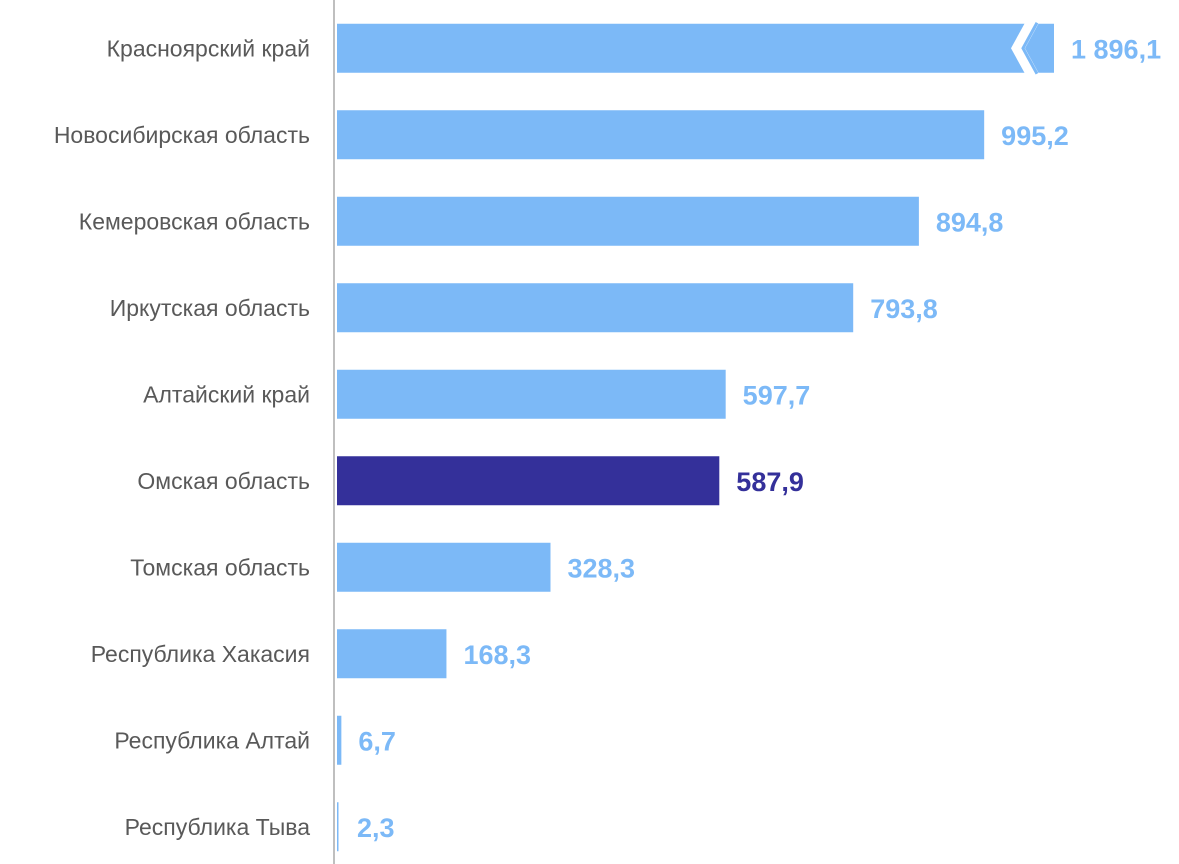 Image resolution: width=1179 pixels, height=864 pixels. What do you see at coordinates (601, 568) in the screenshot?
I see `value-label: 328,3` at bounding box center [601, 568].